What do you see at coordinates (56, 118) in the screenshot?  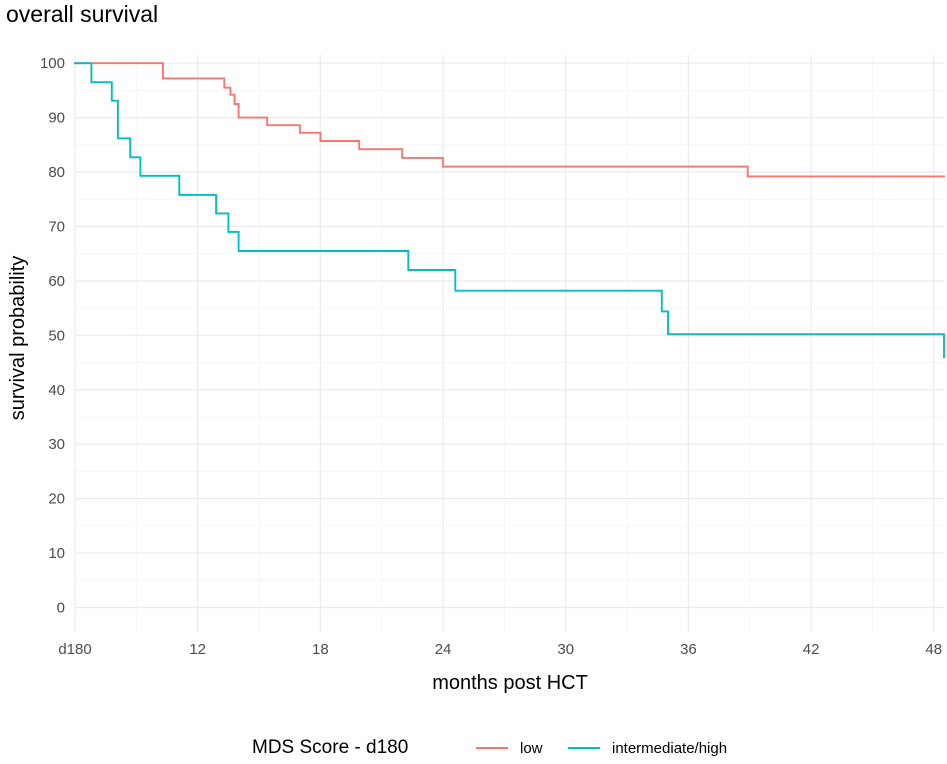 I see `y-tick-label-90: 90` at bounding box center [56, 118].